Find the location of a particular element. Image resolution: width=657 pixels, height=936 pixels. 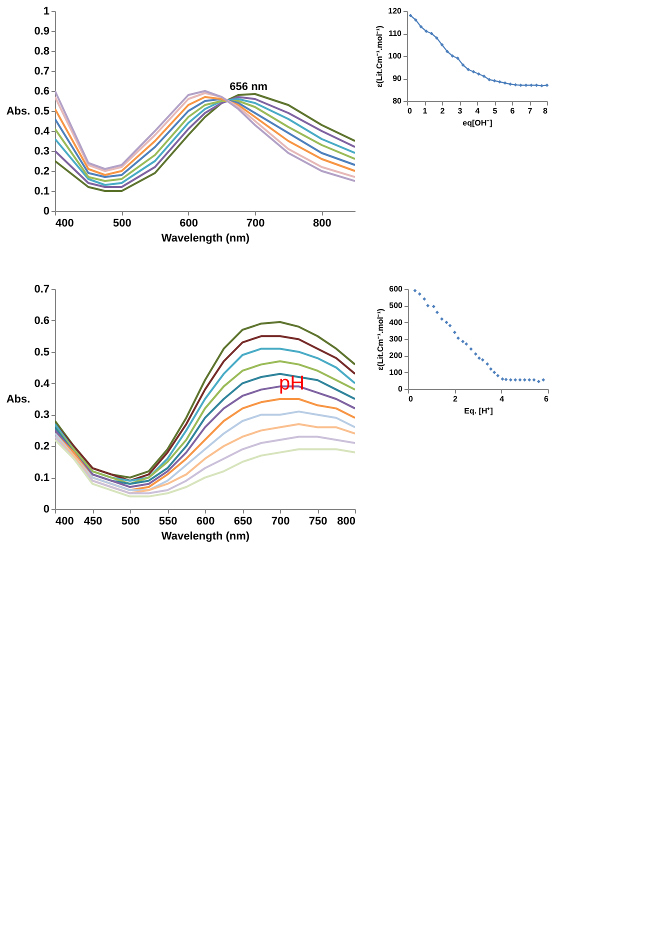

x-tick-label: 750 is located at coordinates (318, 522).